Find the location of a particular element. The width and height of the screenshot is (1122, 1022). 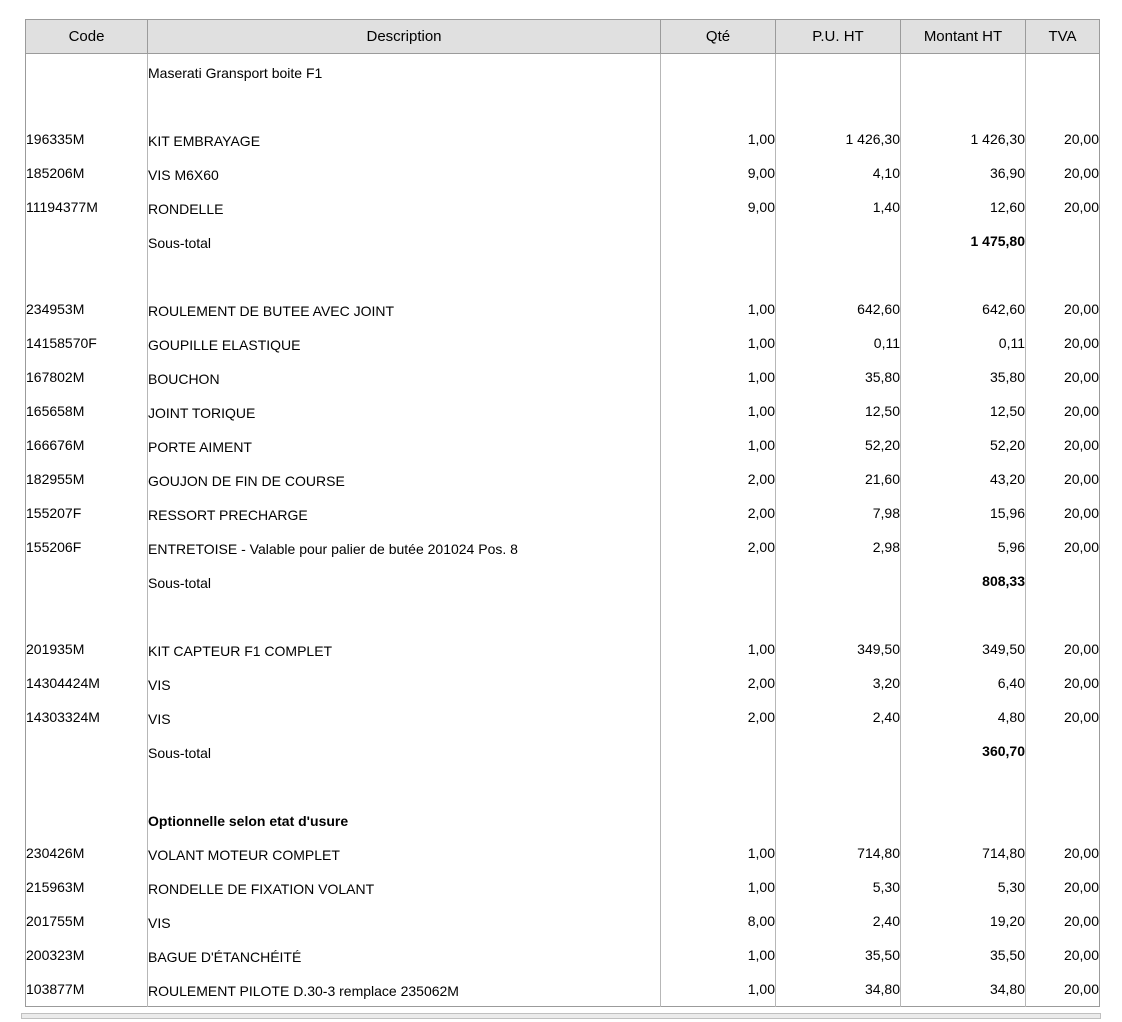

amount-cell: 15,96 is located at coordinates (963, 513).